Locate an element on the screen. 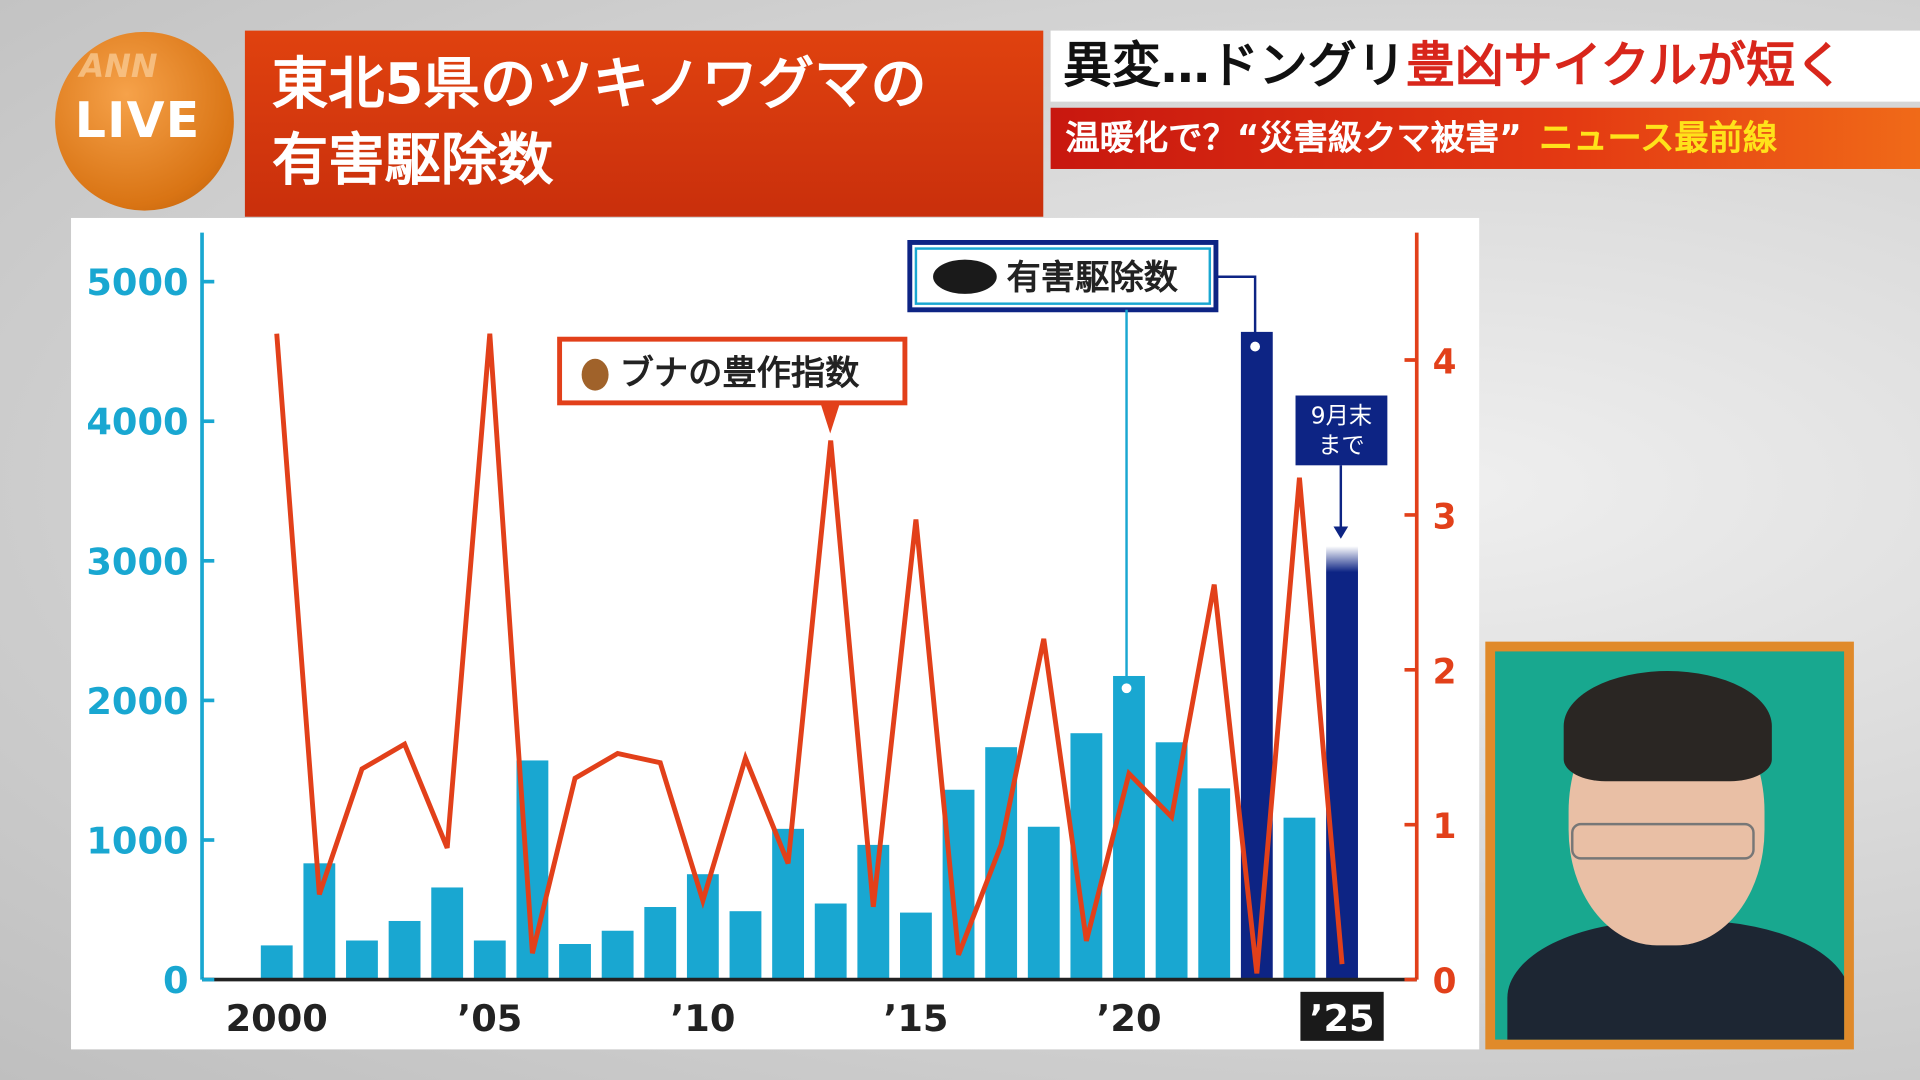  bar-2010 is located at coordinates (702, 927).